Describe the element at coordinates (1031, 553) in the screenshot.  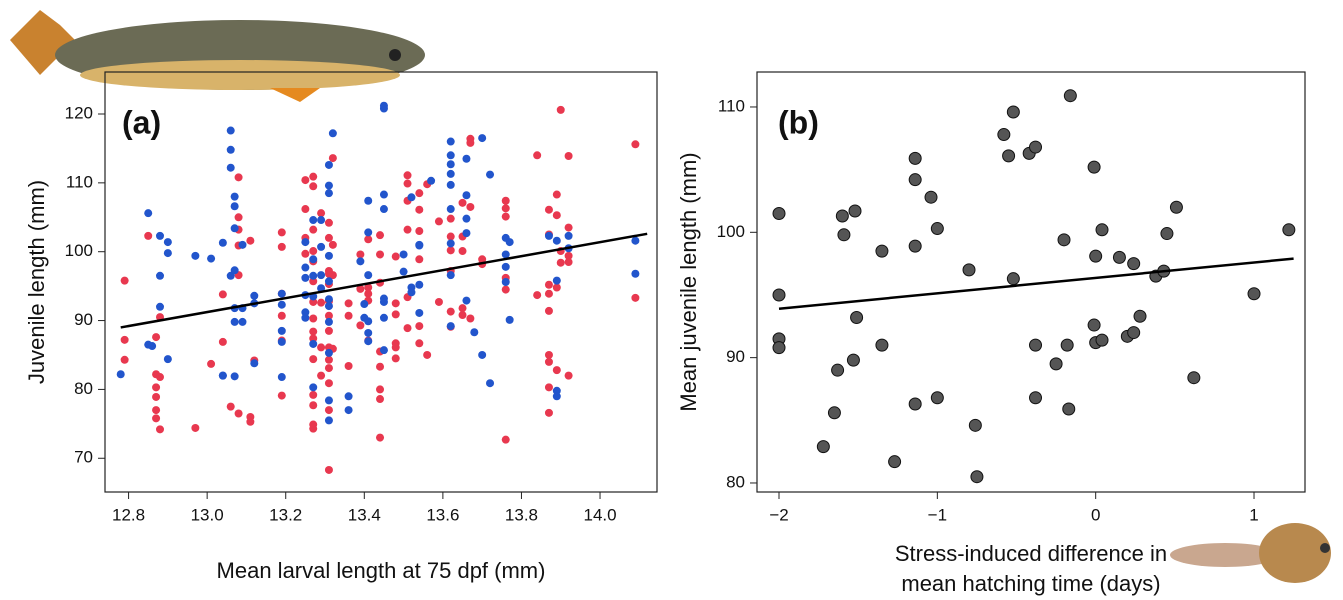
I see `x-axis-label: Stress-induced difference in` at that location.